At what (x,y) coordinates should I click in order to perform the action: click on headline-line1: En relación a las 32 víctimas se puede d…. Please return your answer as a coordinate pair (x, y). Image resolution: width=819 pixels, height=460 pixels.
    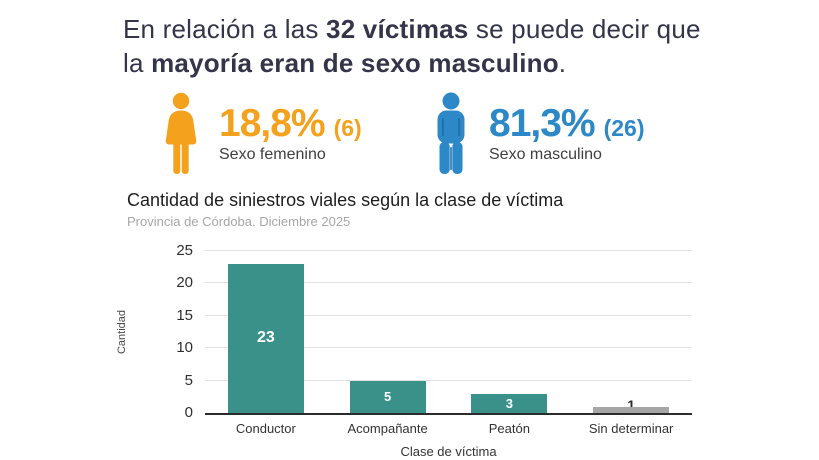
    Looking at the image, I should click on (463, 29).